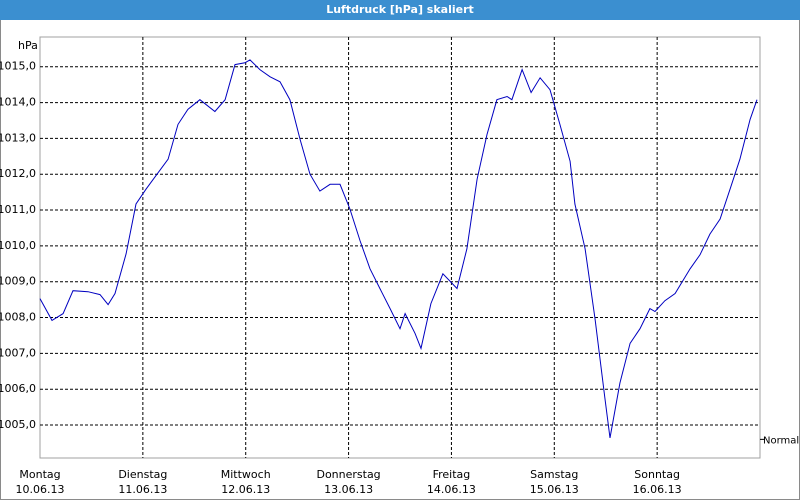 This screenshot has height=500, width=800. I want to click on x-tick-date: 13.06.13, so click(348, 489).